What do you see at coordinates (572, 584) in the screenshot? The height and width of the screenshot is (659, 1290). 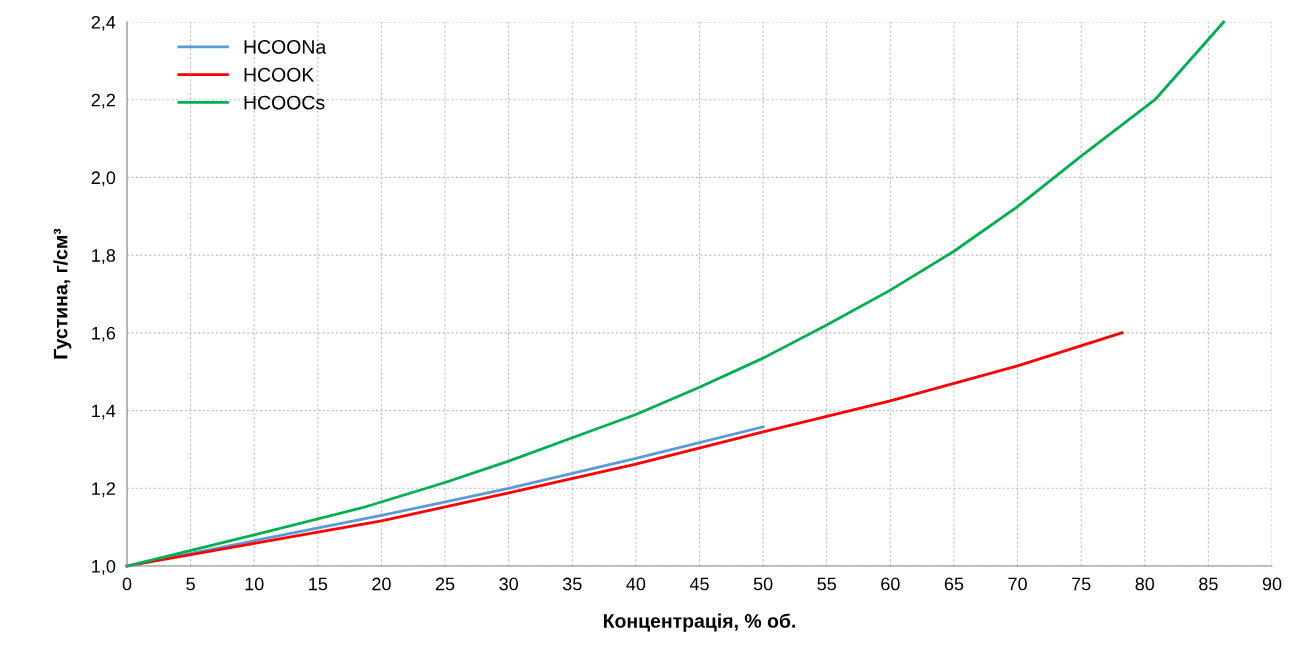 I see `x-tick-label: 35` at bounding box center [572, 584].